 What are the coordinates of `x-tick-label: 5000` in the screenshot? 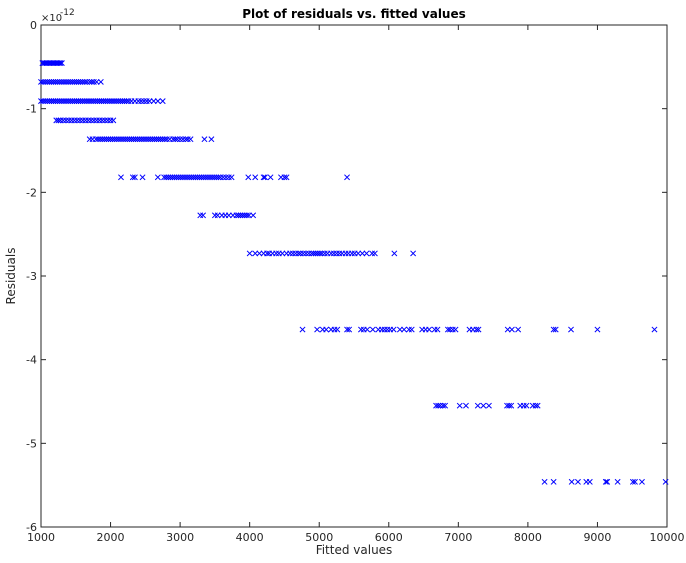 It's located at (319, 537).